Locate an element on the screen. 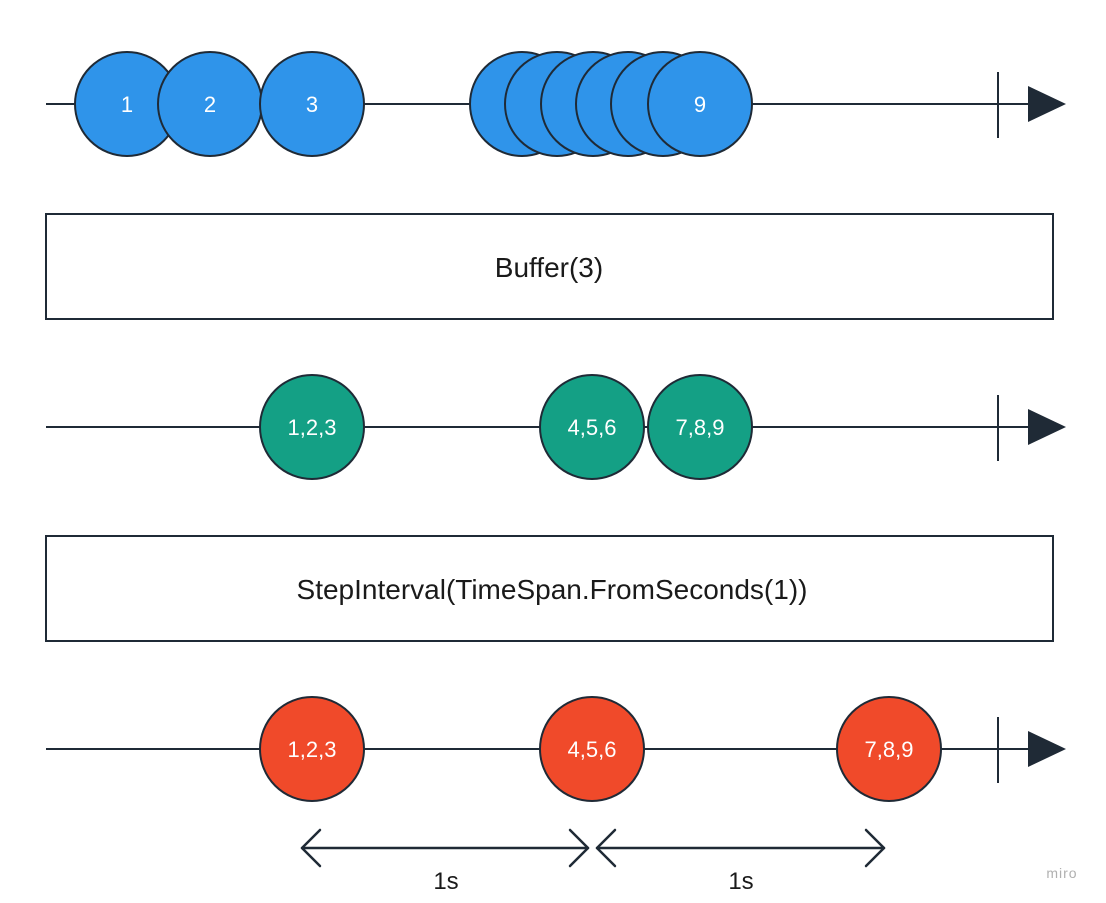 This screenshot has height=903, width=1106. source-marble-label: 3 is located at coordinates (312, 104).